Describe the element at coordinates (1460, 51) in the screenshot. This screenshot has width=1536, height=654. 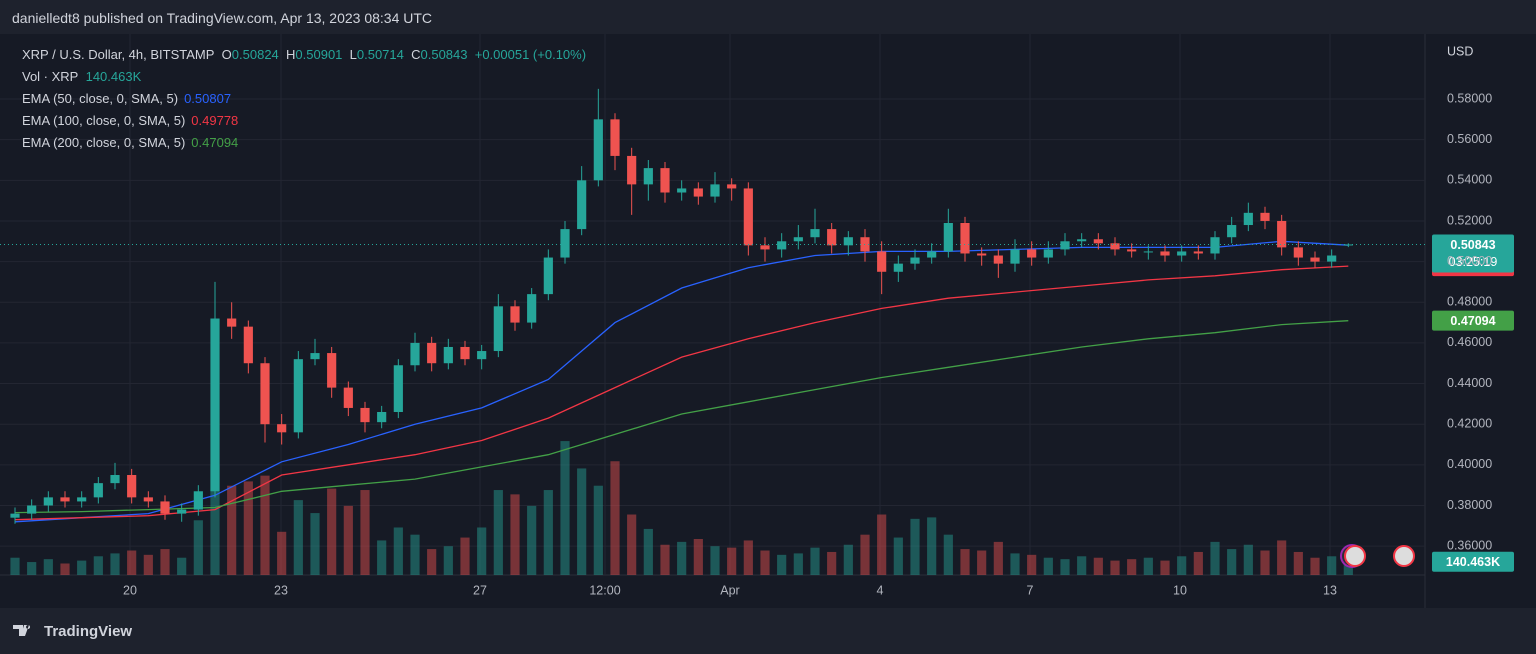
I see `price-axis-unit: USD` at that location.